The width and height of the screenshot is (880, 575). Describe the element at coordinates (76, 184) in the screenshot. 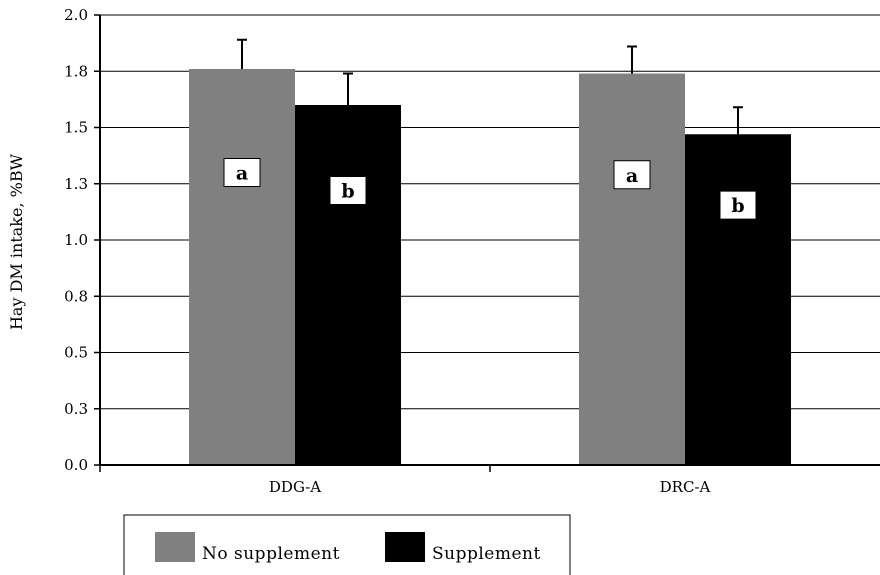

I see `y-tick-label: 1.3` at that location.